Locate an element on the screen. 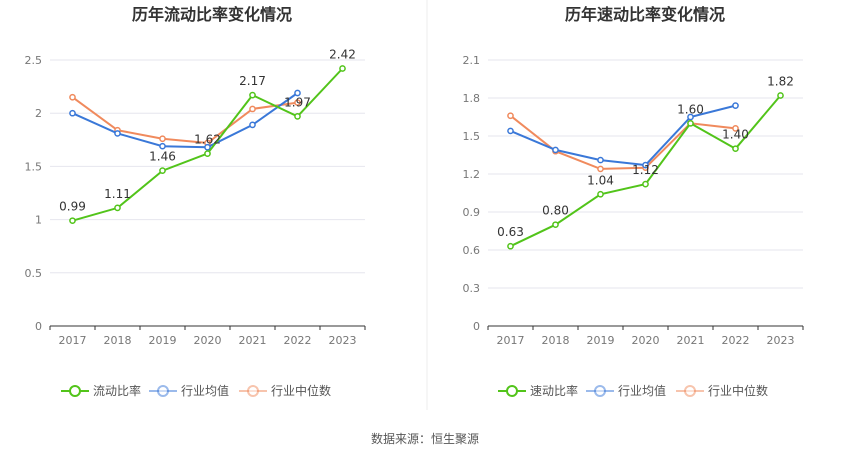 This screenshot has width=850, height=459. y-tick-label: 1.8 is located at coordinates (472, 98).